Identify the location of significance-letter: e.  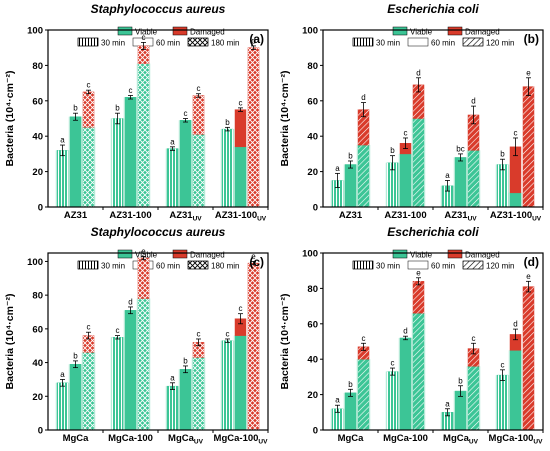
(418, 272).